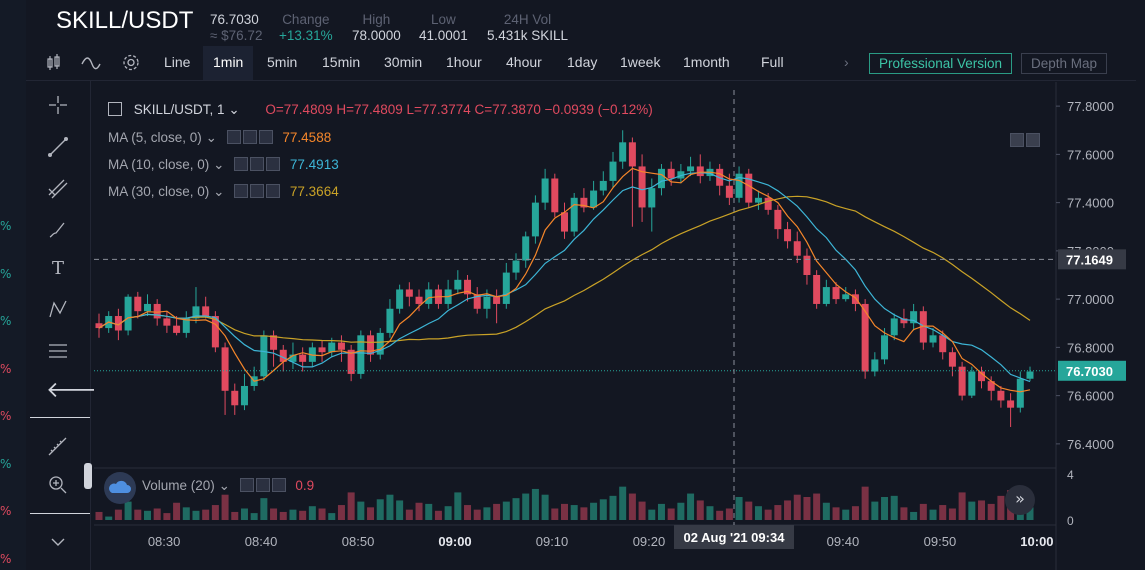 The width and height of the screenshot is (1145, 570). Describe the element at coordinates (464, 62) in the screenshot. I see `tab-1hour: 1hour` at that location.